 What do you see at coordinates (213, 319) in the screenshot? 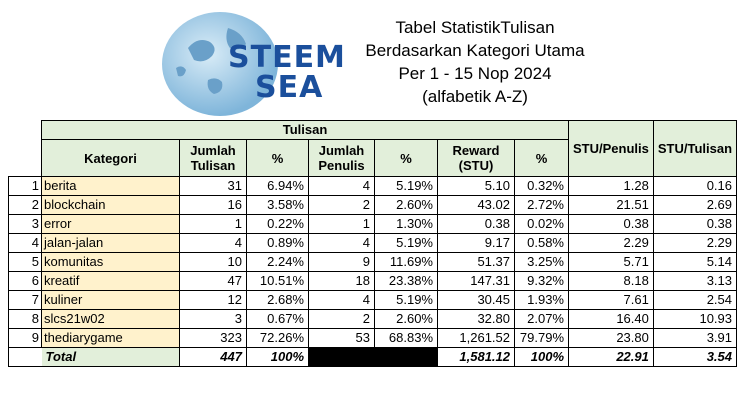
I see `row-jumlah-tulisan: 3` at bounding box center [213, 319].